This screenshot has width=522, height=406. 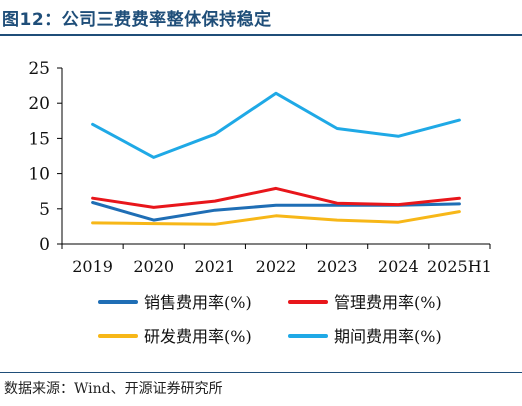 What do you see at coordinates (459, 266) in the screenshot?
I see `x-tick-label: 2025H1` at bounding box center [459, 266].